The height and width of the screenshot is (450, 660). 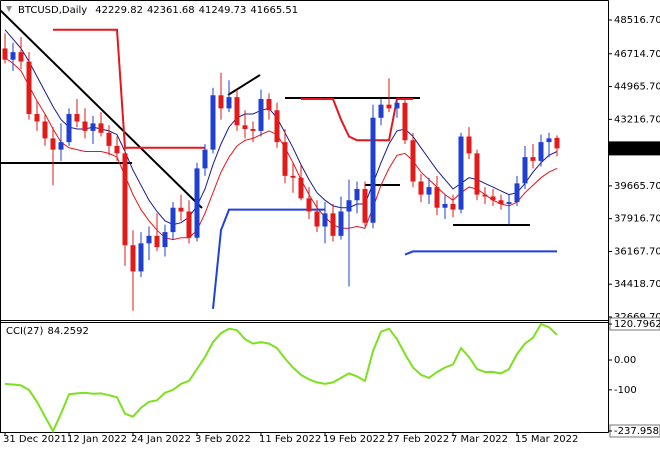 I want to click on chart-title: BTCUSD,Daily, so click(x=52, y=10).